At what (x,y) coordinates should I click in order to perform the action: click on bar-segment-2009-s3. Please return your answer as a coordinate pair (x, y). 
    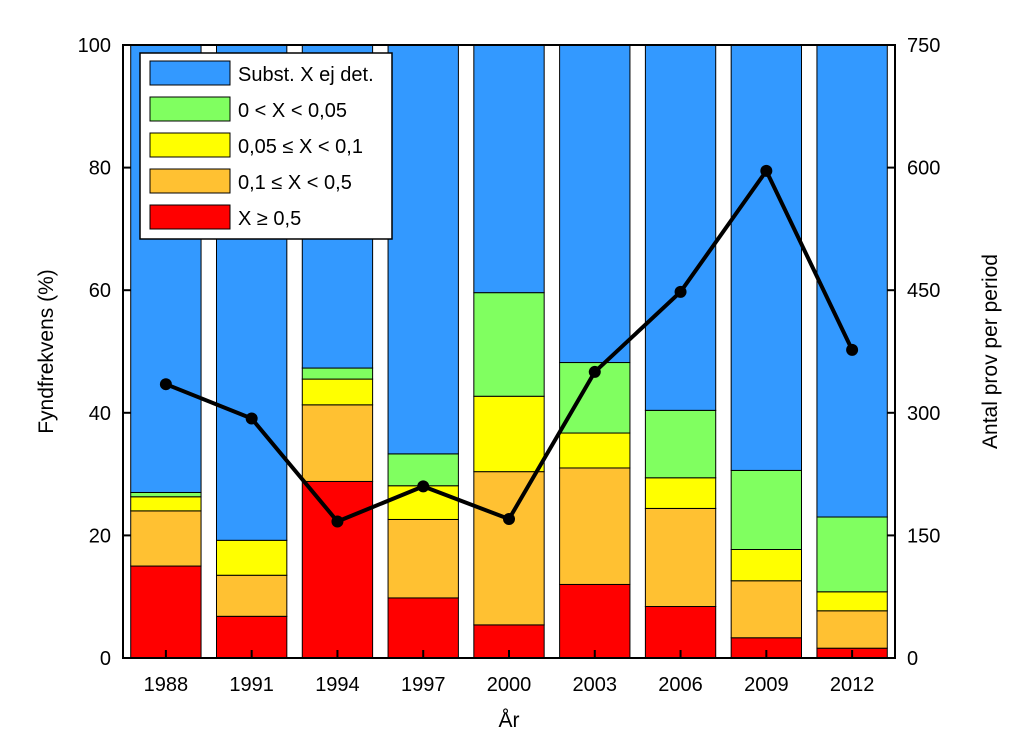
    Looking at the image, I should click on (766, 509).